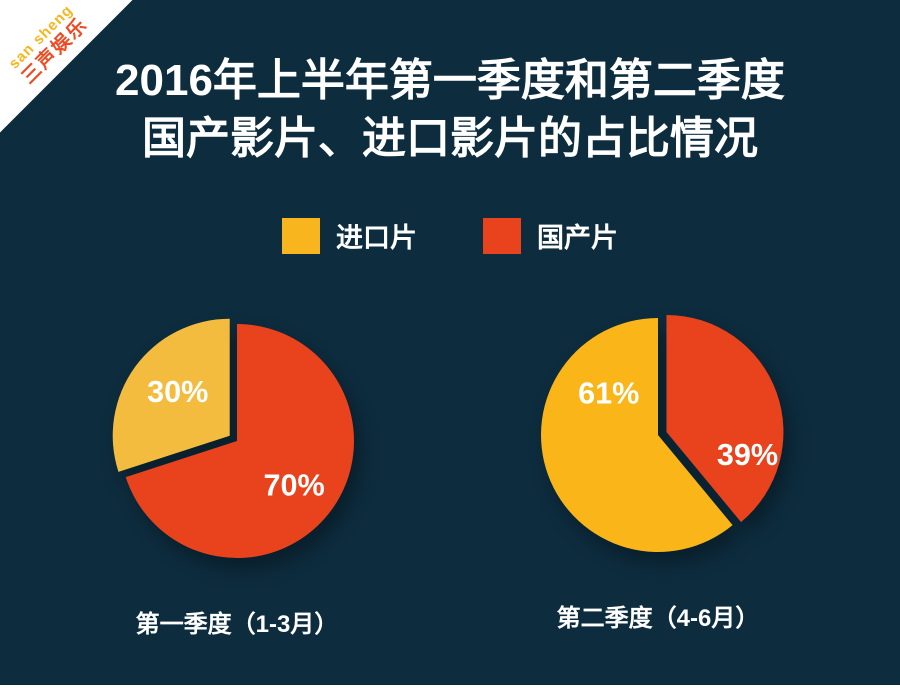  Describe the element at coordinates (747, 455) in the screenshot. I see `svg-text: 39%` at that location.